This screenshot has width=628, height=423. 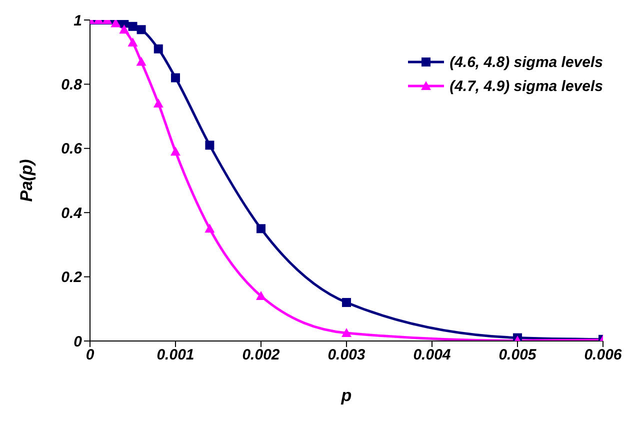 I want to click on x-tick-label: 0.001, so click(x=175, y=355).